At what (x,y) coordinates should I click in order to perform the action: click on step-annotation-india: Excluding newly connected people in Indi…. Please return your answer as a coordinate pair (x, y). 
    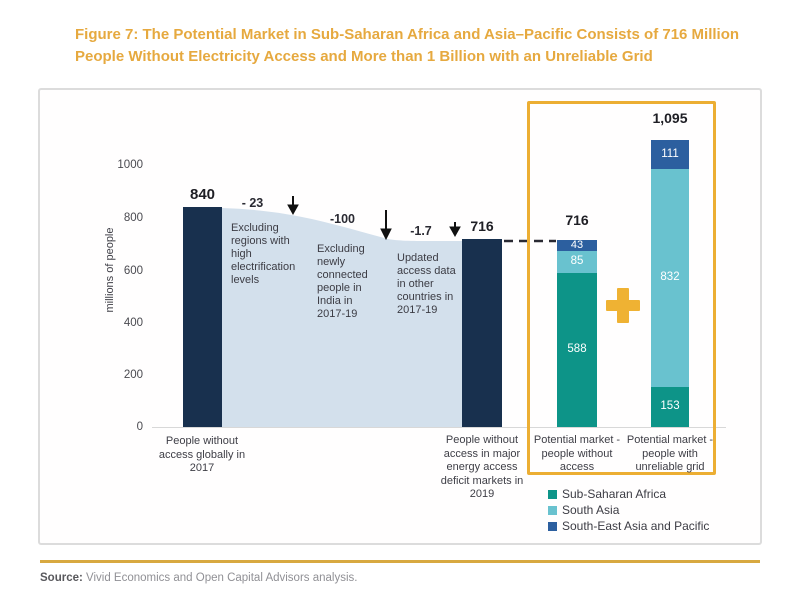
    Looking at the image, I should click on (342, 281).